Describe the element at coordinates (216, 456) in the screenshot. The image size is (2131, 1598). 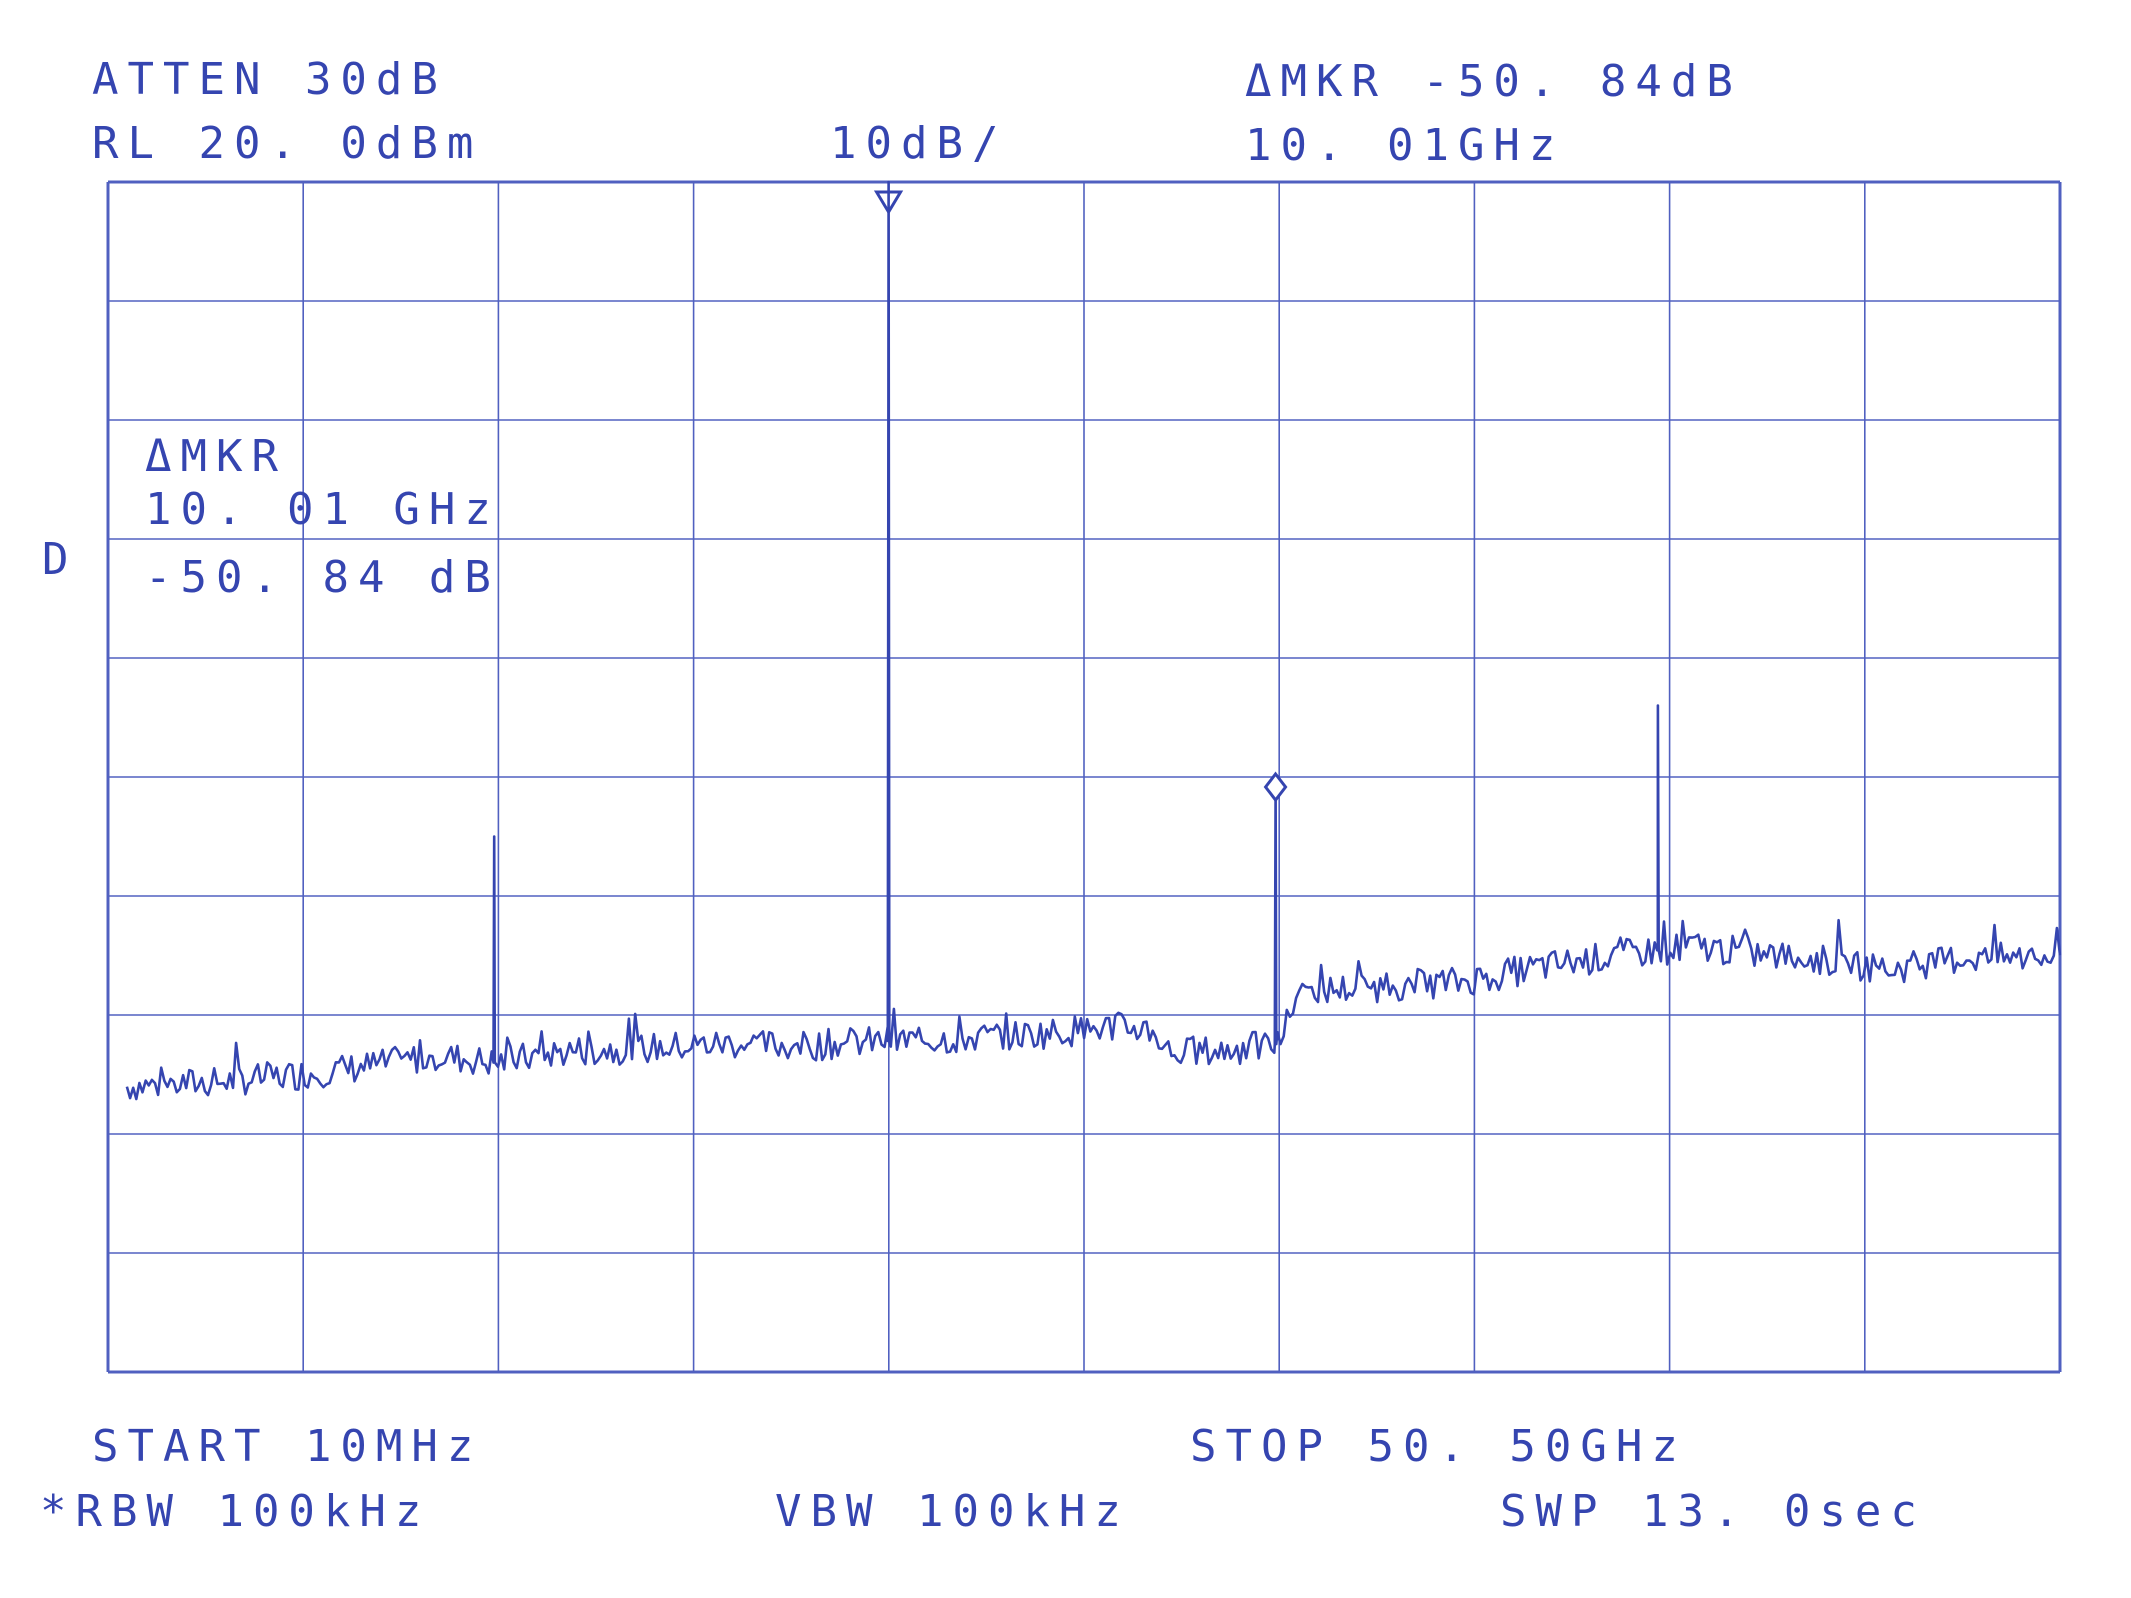
I see `marker-box-title: ΔMKR` at that location.